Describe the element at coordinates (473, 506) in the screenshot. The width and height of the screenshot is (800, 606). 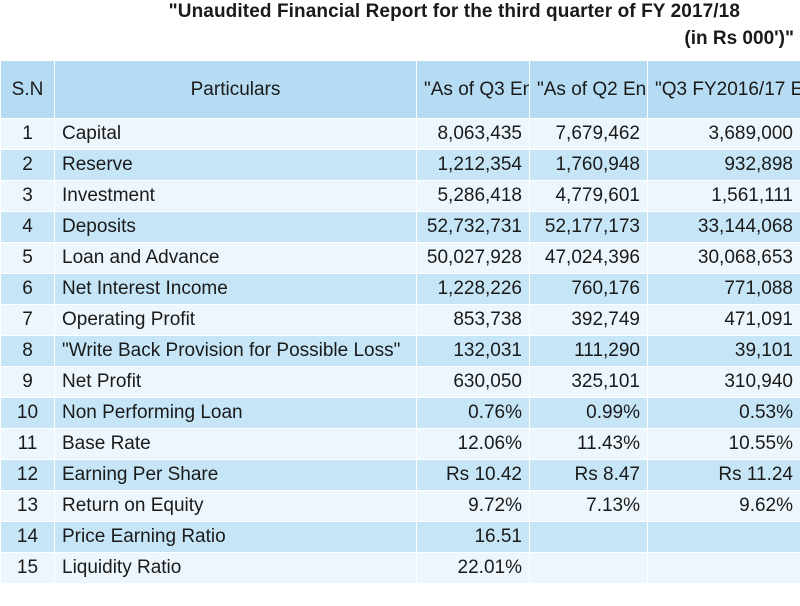
I see `cell-q3-ending: 9.72%` at that location.